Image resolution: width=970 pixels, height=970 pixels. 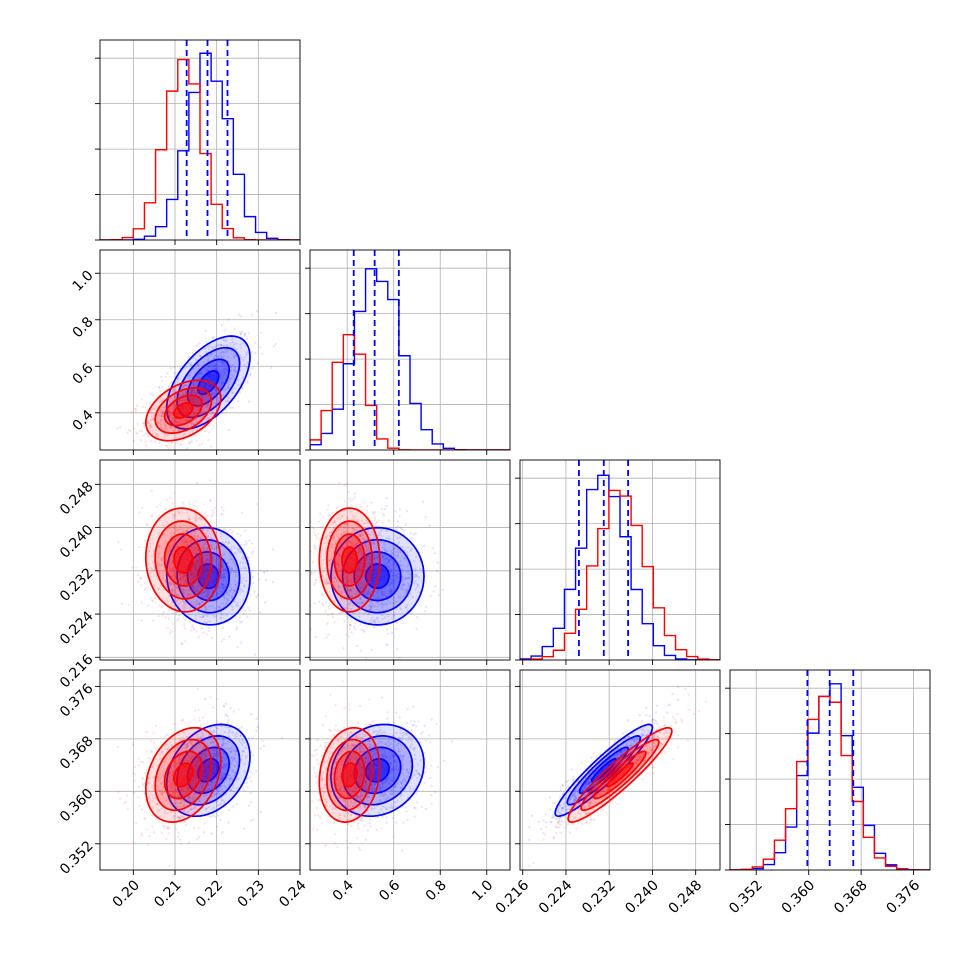 I want to click on panel-content, so click(x=200, y=140).